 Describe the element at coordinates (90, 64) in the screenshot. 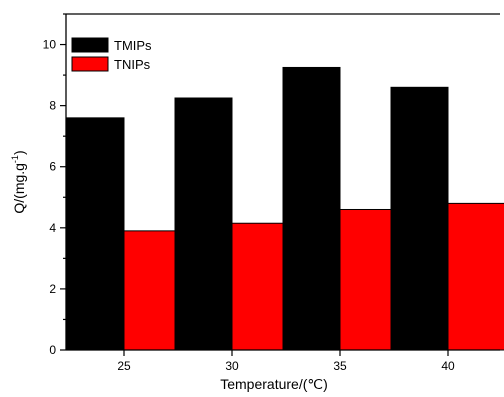

I see `legend-swatch-tnips` at that location.